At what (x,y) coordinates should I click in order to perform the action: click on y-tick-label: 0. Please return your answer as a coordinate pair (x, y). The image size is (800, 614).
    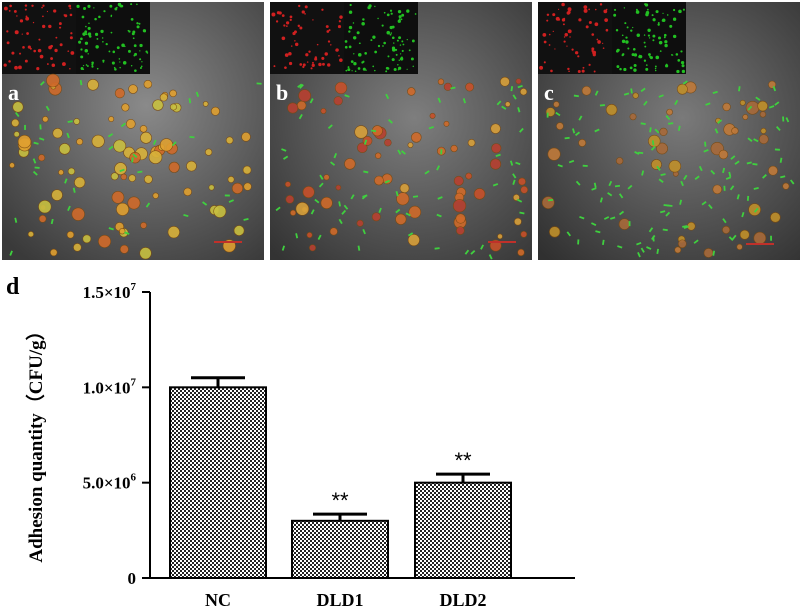
    Looking at the image, I should click on (132, 578).